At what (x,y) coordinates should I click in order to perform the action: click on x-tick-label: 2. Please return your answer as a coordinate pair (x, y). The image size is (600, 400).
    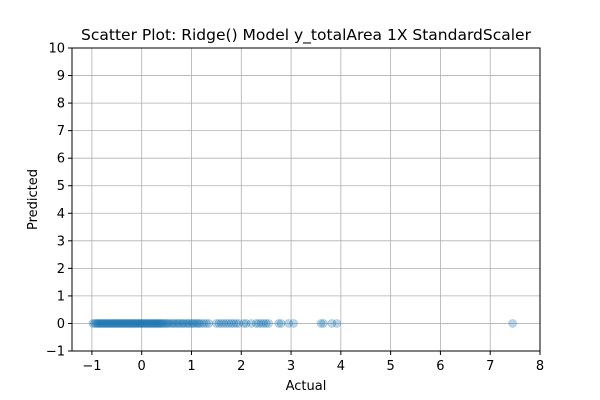
    Looking at the image, I should click on (241, 366).